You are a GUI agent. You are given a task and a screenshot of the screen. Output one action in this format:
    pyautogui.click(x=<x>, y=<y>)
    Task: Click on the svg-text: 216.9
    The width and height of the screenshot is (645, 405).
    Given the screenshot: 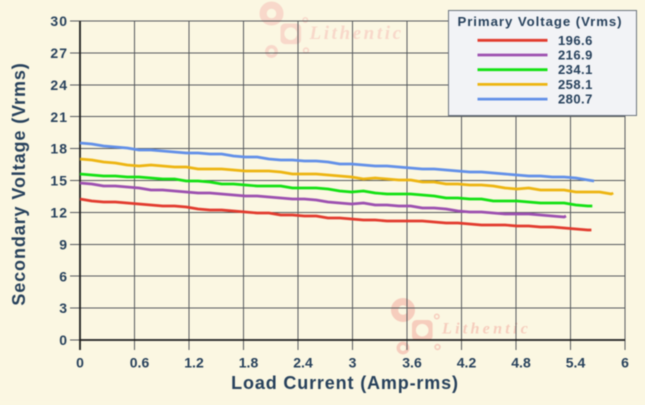 What is the action you would take?
    pyautogui.click(x=575, y=55)
    